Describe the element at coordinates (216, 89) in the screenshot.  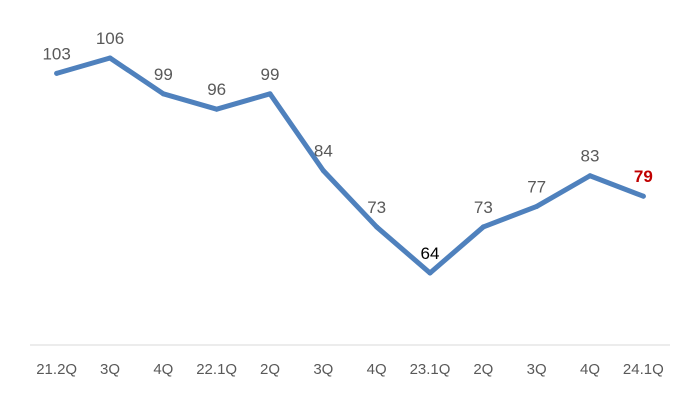
I see `data-label: 96` at that location.